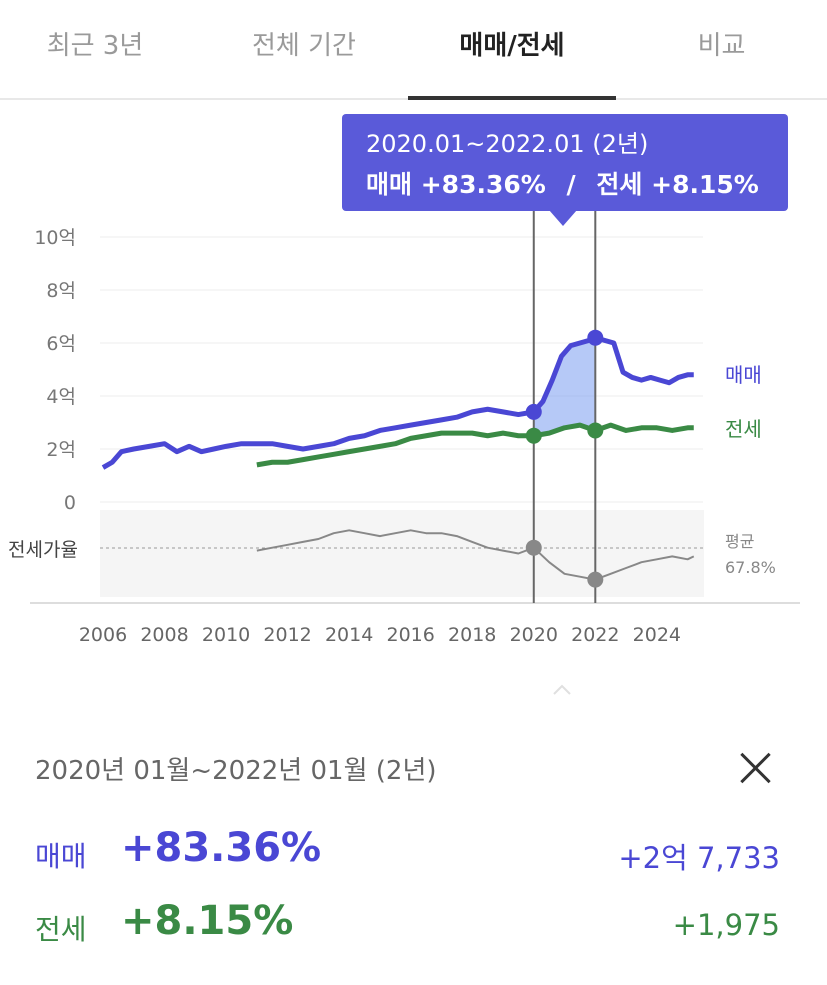  Describe the element at coordinates (657, 635) in the screenshot. I see `x-tick-label: 2024` at that location.